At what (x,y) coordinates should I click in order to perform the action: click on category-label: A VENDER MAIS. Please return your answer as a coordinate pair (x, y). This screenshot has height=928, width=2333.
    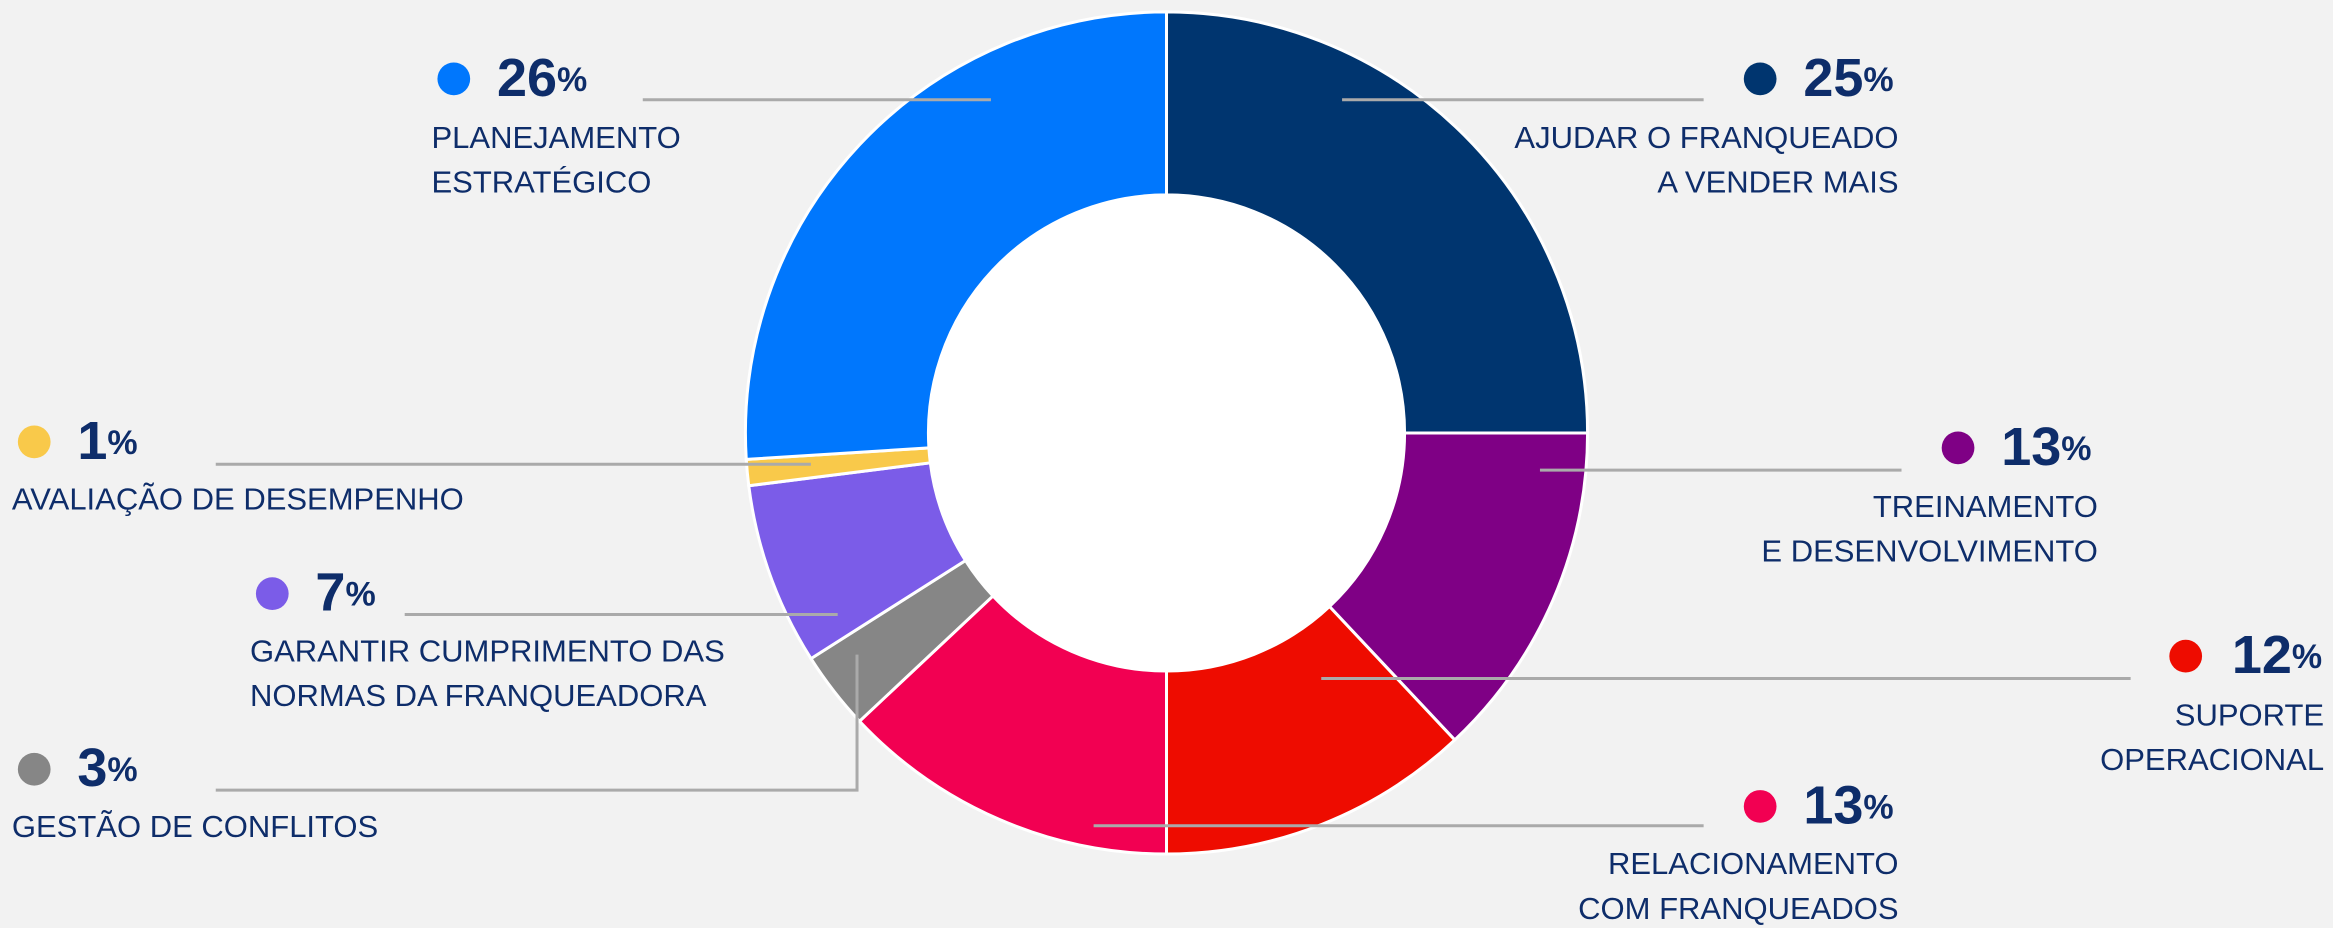
    Looking at the image, I should click on (1777, 182).